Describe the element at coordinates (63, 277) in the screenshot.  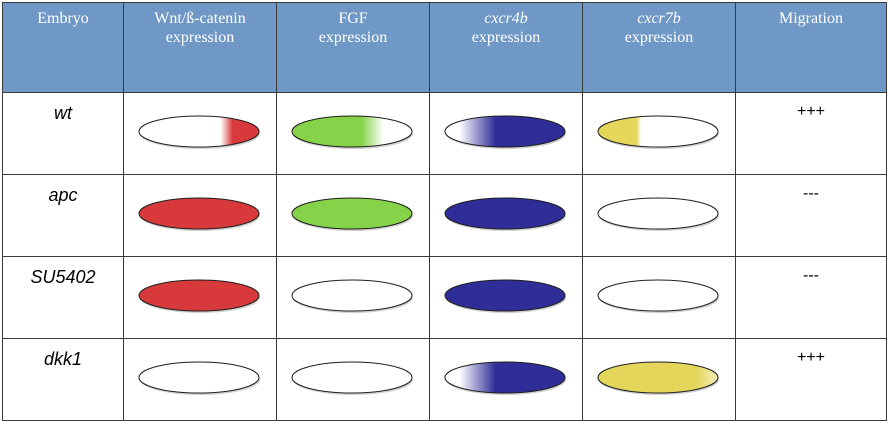
I see `embryo-label: SU5402` at that location.